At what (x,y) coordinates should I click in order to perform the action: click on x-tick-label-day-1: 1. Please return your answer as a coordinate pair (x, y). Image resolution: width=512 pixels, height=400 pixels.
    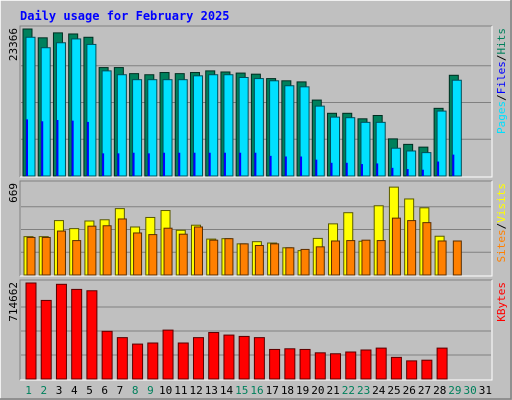
    Looking at the image, I should click on (28, 390).